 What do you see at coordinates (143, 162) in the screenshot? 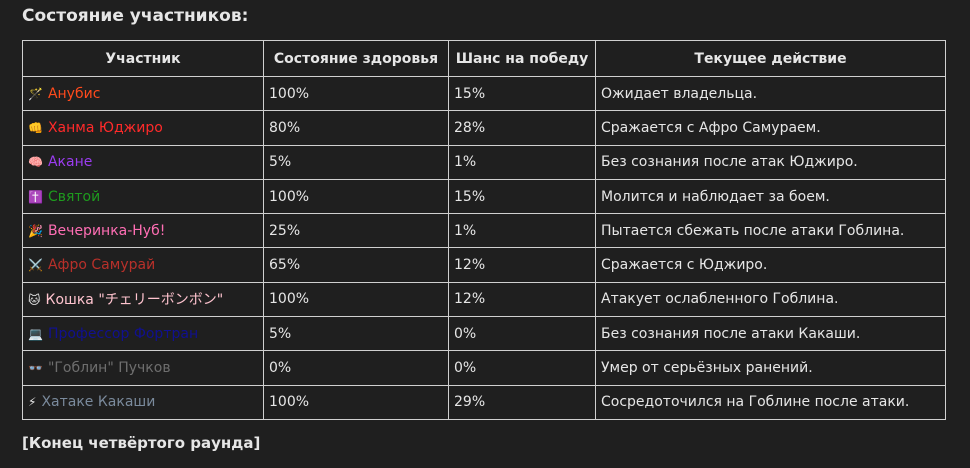
I see `participant-cell: 🧠 Акане` at bounding box center [143, 162].